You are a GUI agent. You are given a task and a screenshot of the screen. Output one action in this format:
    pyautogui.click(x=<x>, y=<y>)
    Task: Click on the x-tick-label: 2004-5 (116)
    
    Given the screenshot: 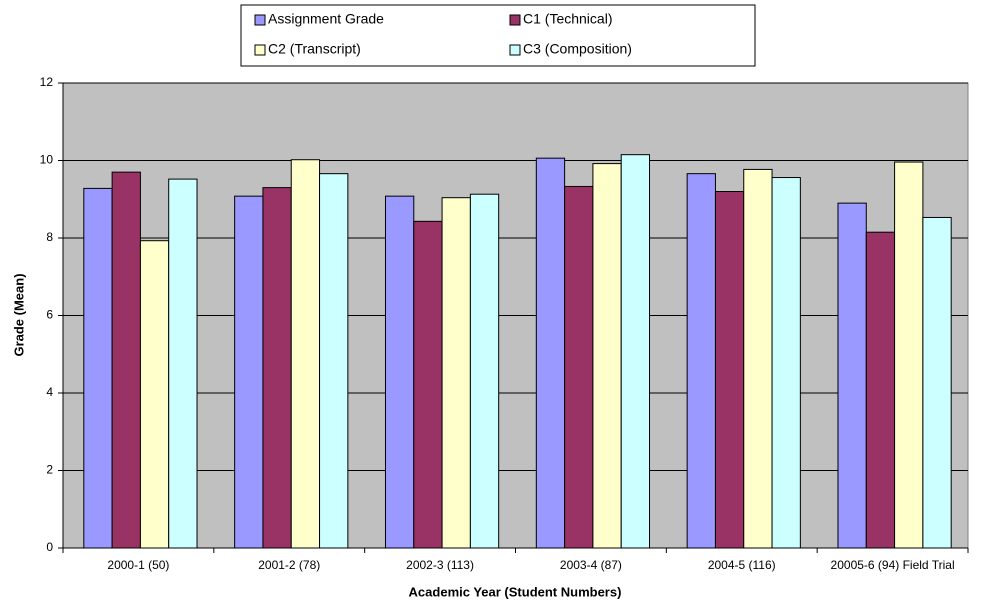 What is the action you would take?
    pyautogui.click(x=742, y=565)
    